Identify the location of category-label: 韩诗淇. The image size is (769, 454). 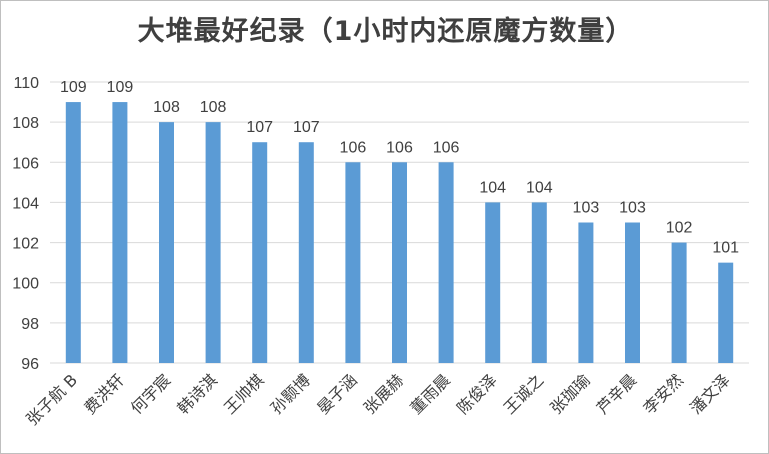
(197, 393).